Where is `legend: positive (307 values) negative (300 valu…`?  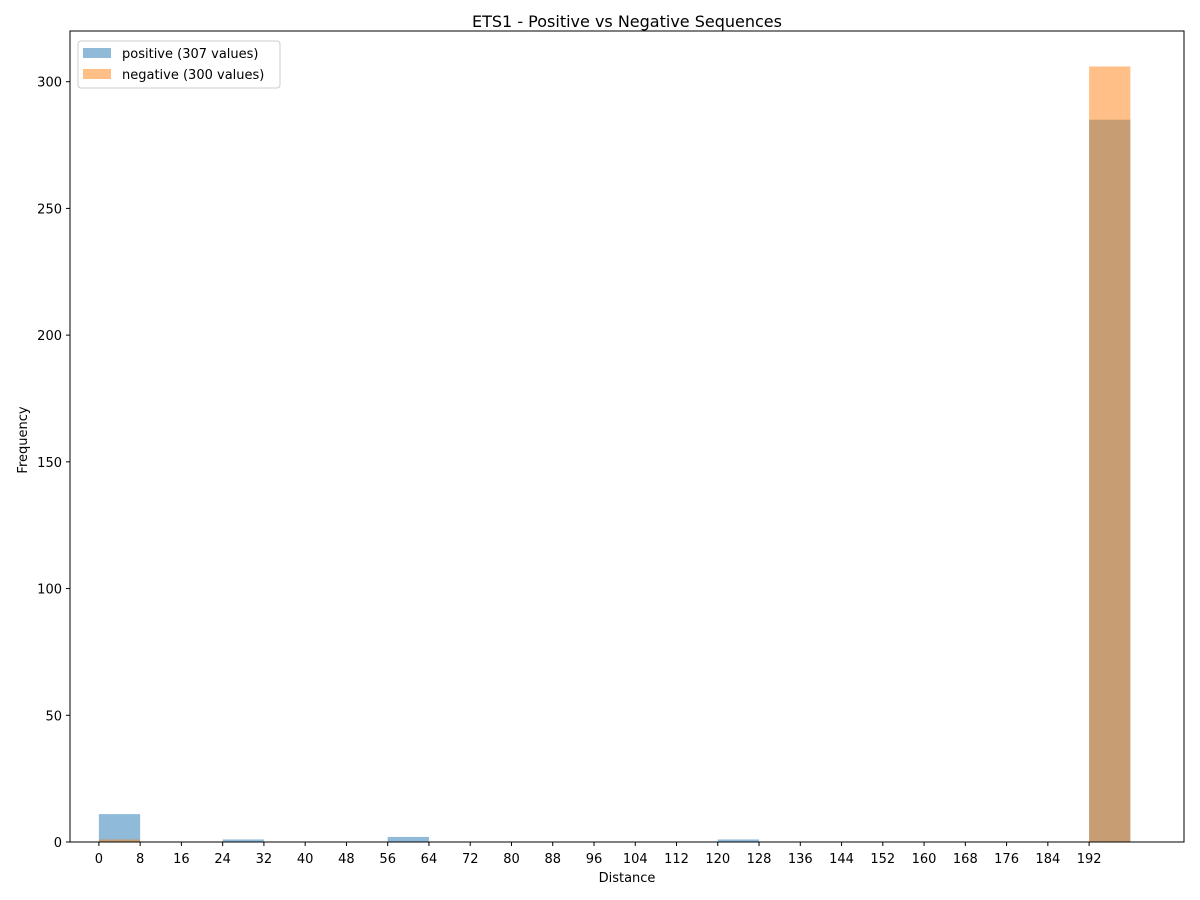
legend: positive (307 values) negative (300 valu… is located at coordinates (179, 64).